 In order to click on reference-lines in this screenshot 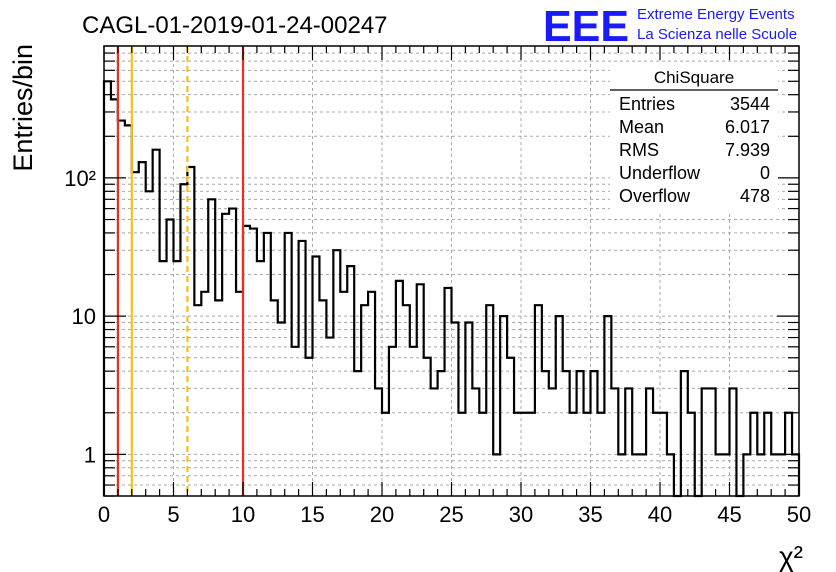, I will do `click(180, 271)`.